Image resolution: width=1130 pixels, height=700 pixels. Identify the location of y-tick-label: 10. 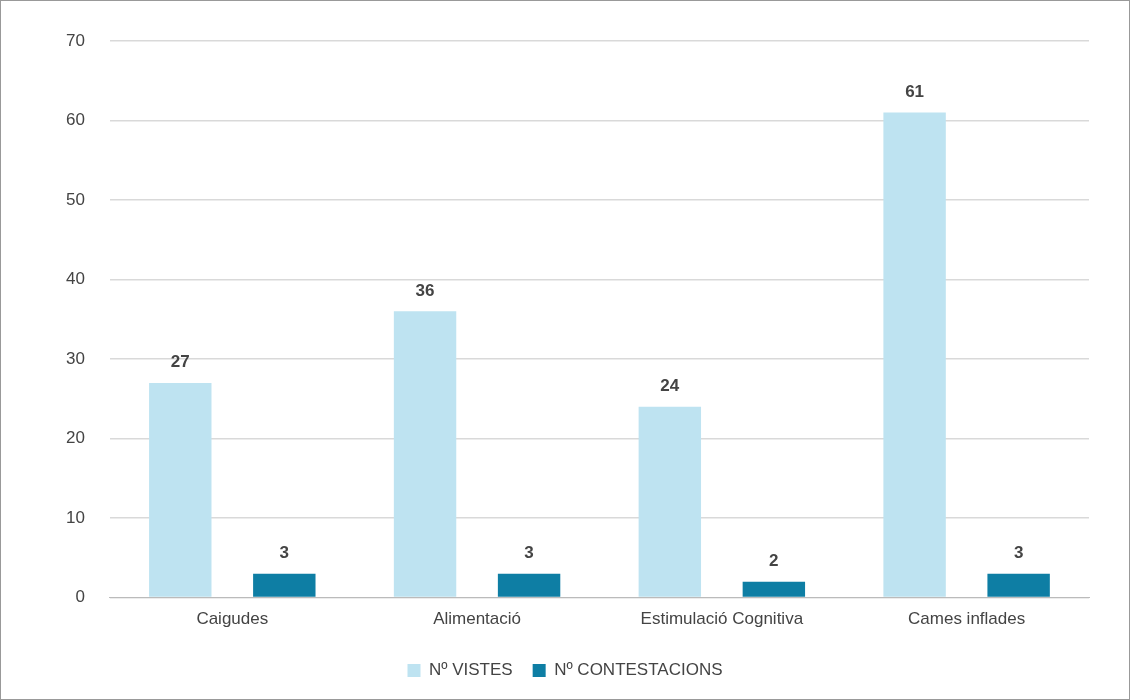
(75, 517).